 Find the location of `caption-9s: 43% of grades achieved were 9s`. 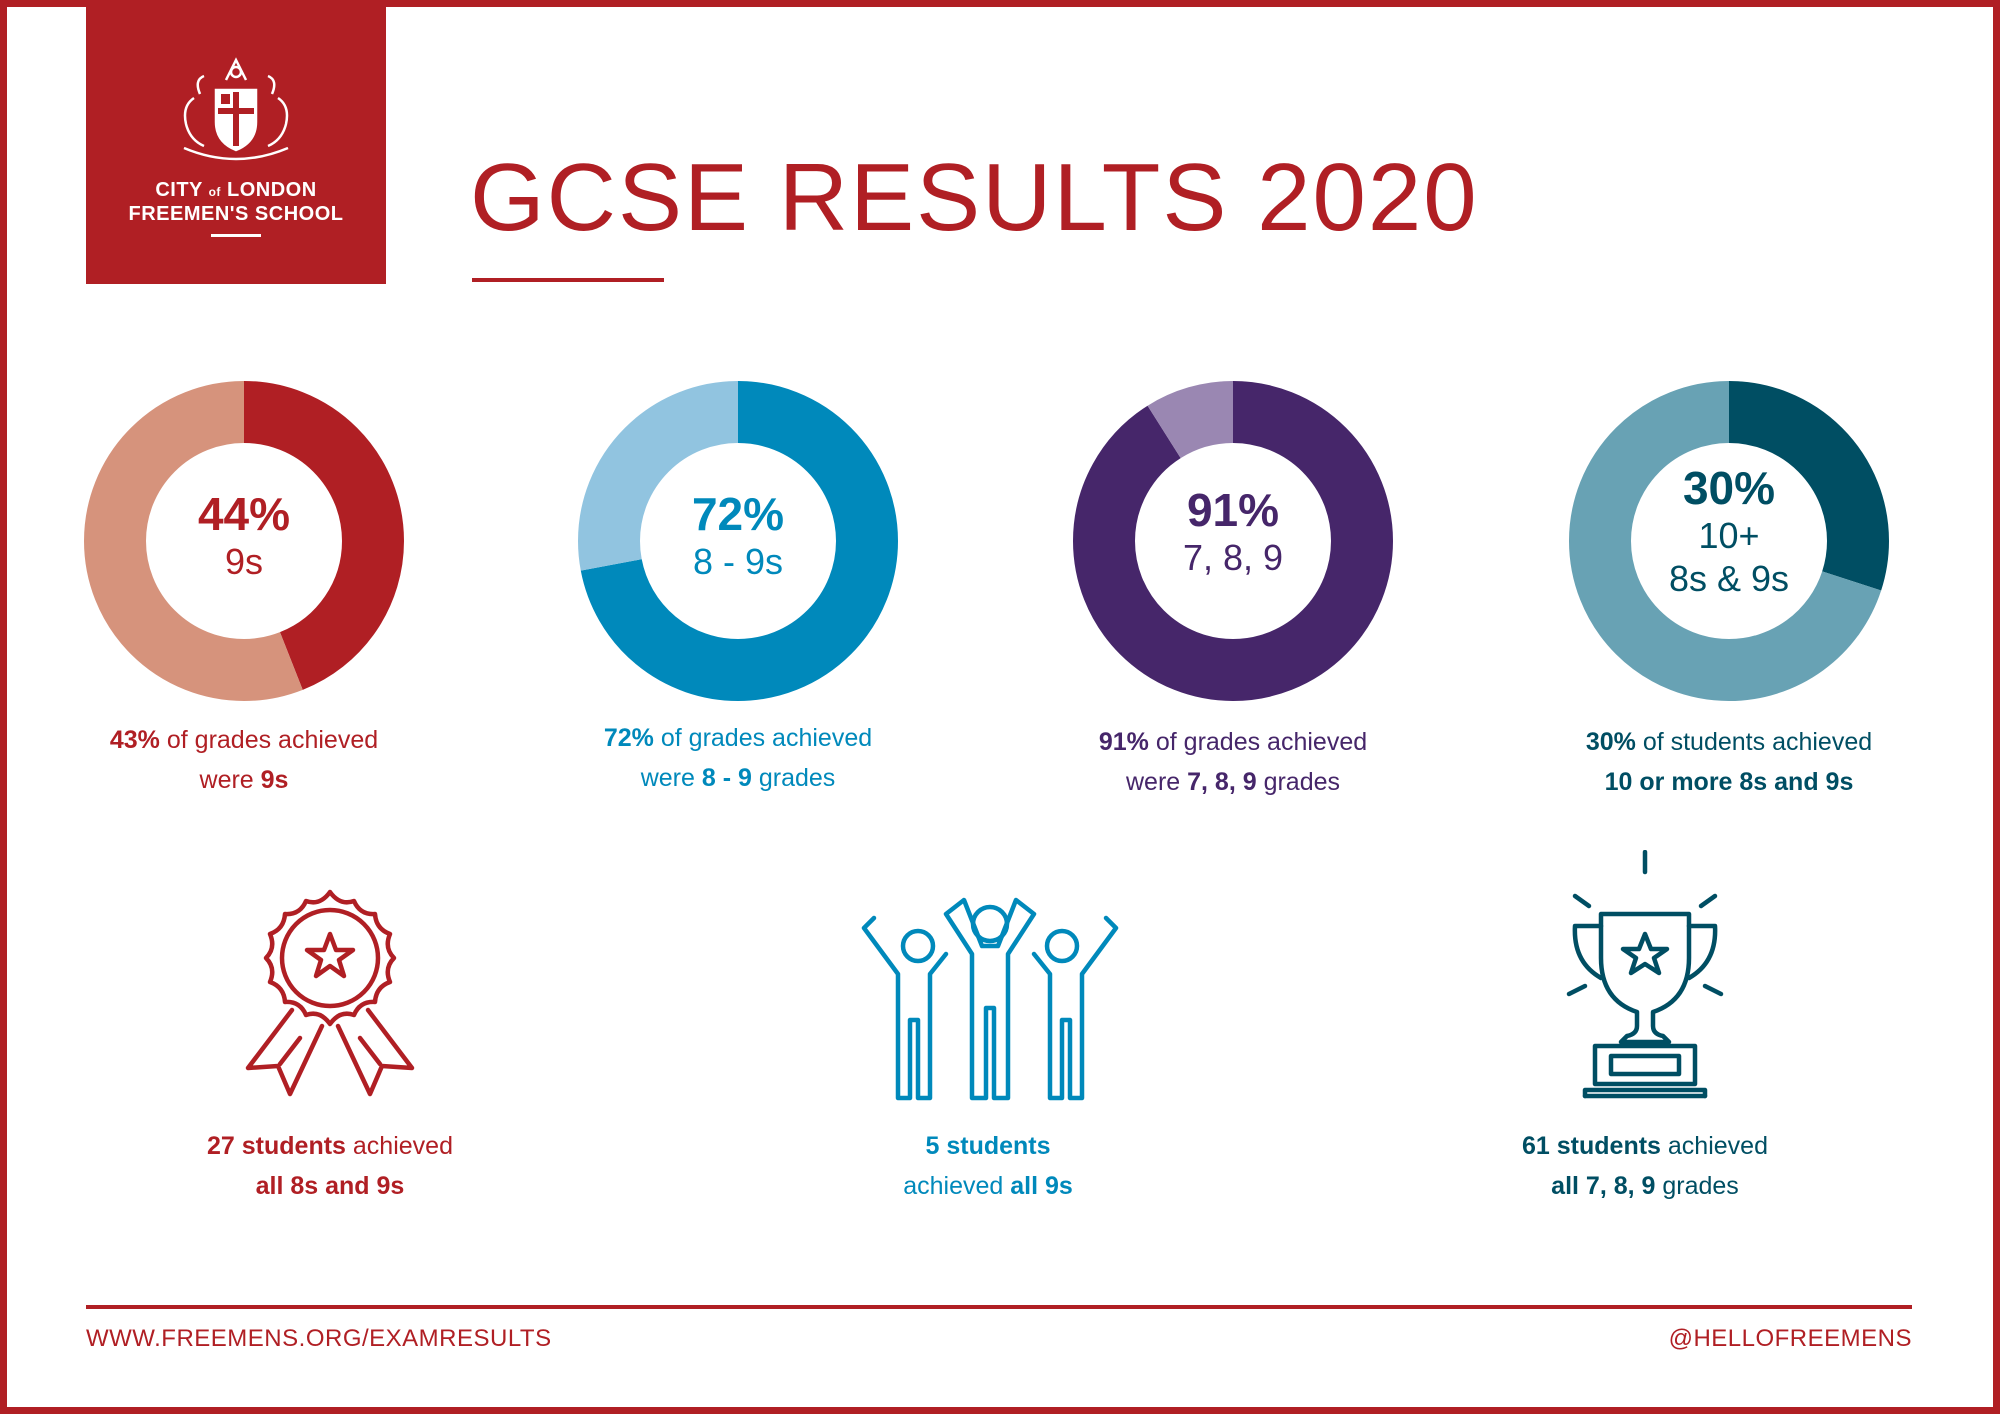

caption-9s: 43% of grades achieved were 9s is located at coordinates (244, 760).